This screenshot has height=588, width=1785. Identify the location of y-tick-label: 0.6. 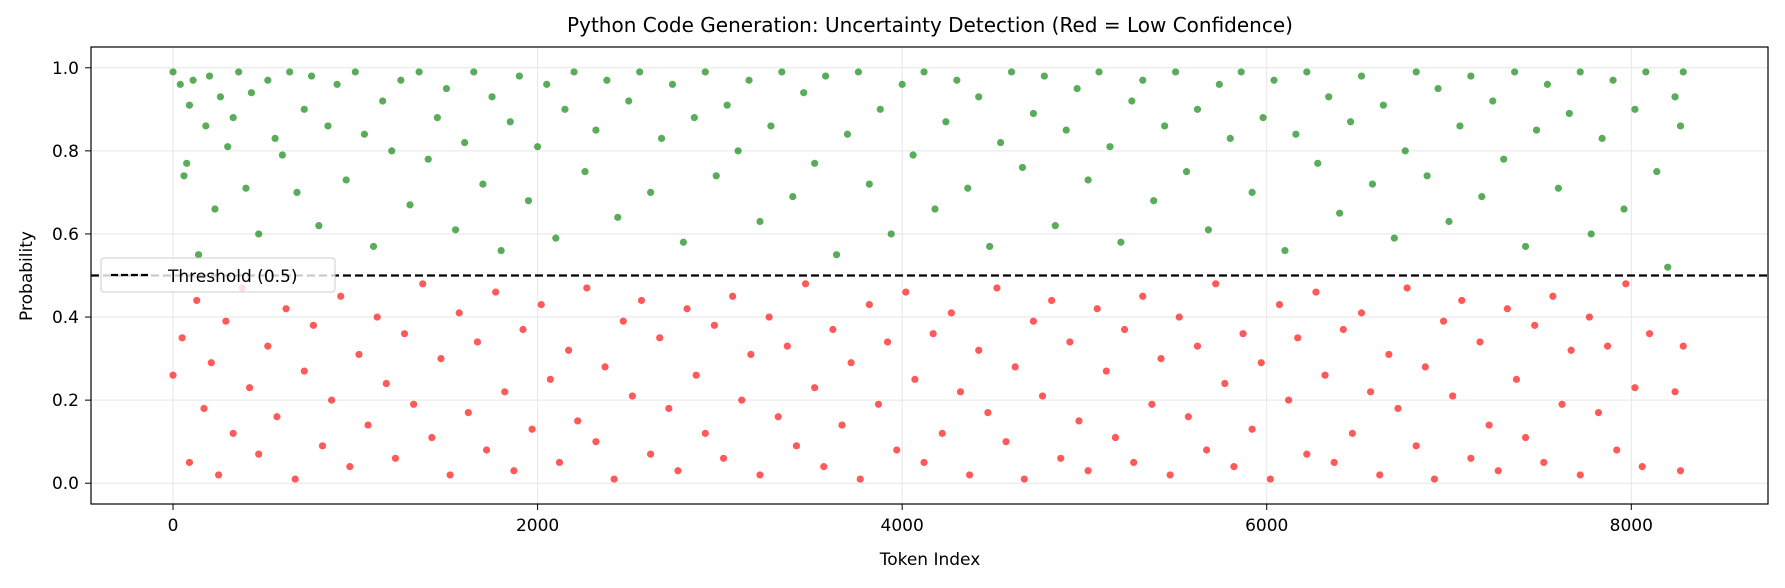
(65, 235).